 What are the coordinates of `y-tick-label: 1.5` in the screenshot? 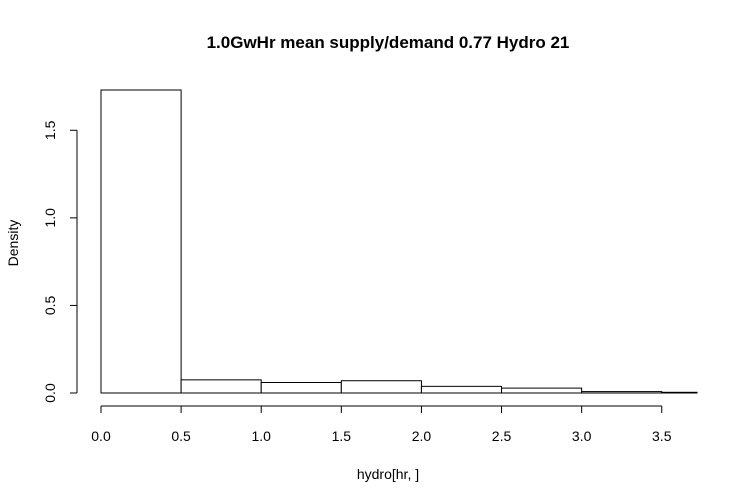 It's located at (50, 130).